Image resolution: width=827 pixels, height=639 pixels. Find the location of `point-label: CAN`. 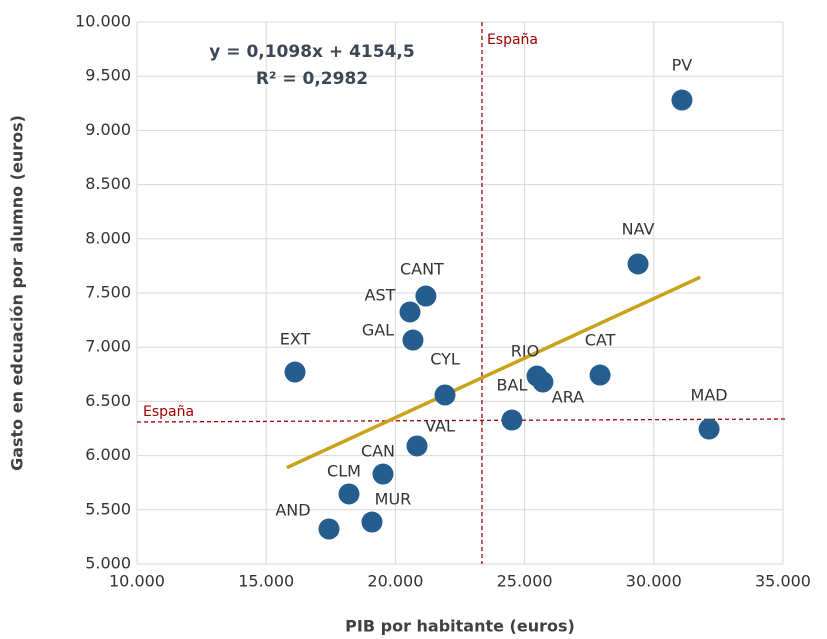

point-label: CAN is located at coordinates (378, 451).